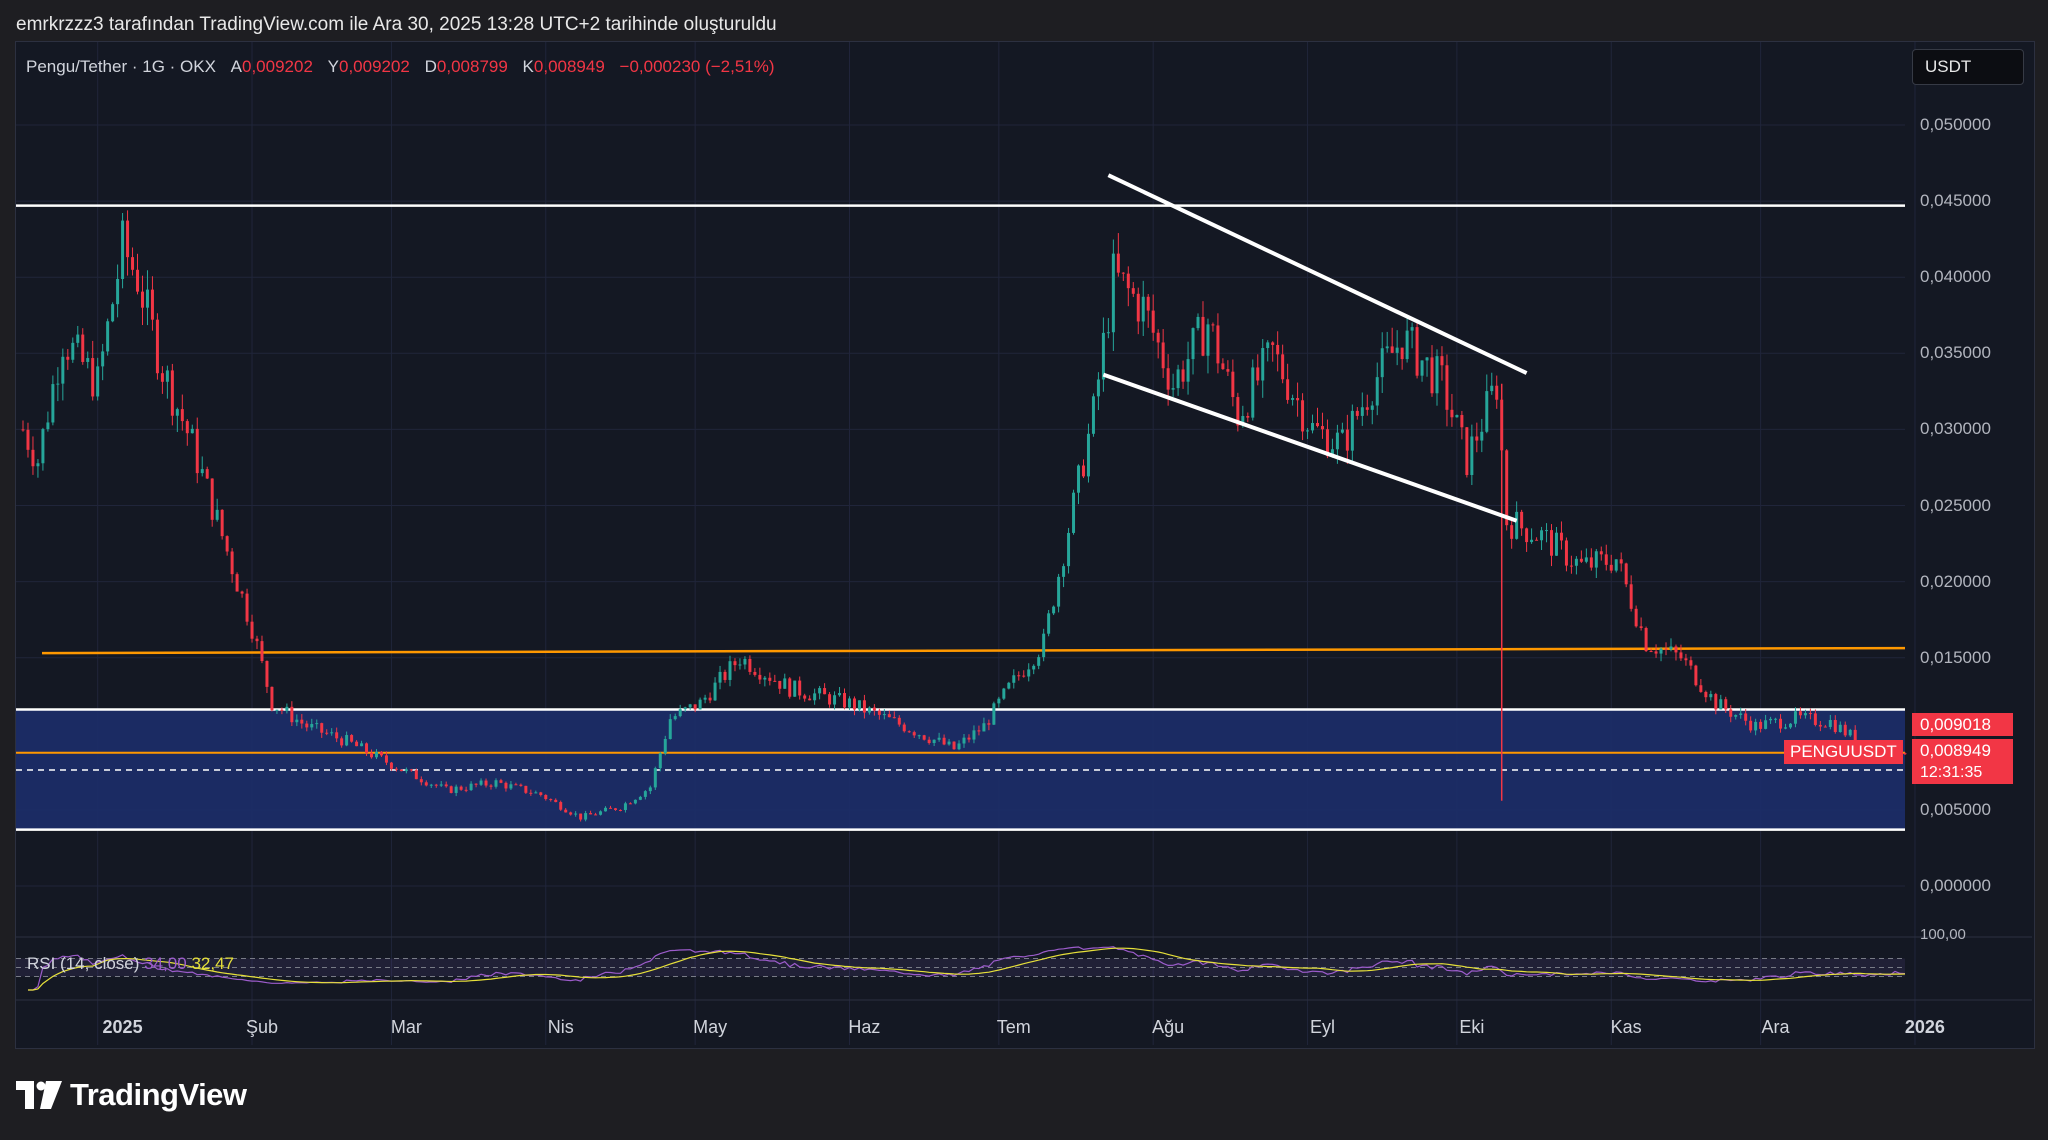 The width and height of the screenshot is (2048, 1140). Describe the element at coordinates (710, 1027) in the screenshot. I see `time-tick-label: May` at that location.